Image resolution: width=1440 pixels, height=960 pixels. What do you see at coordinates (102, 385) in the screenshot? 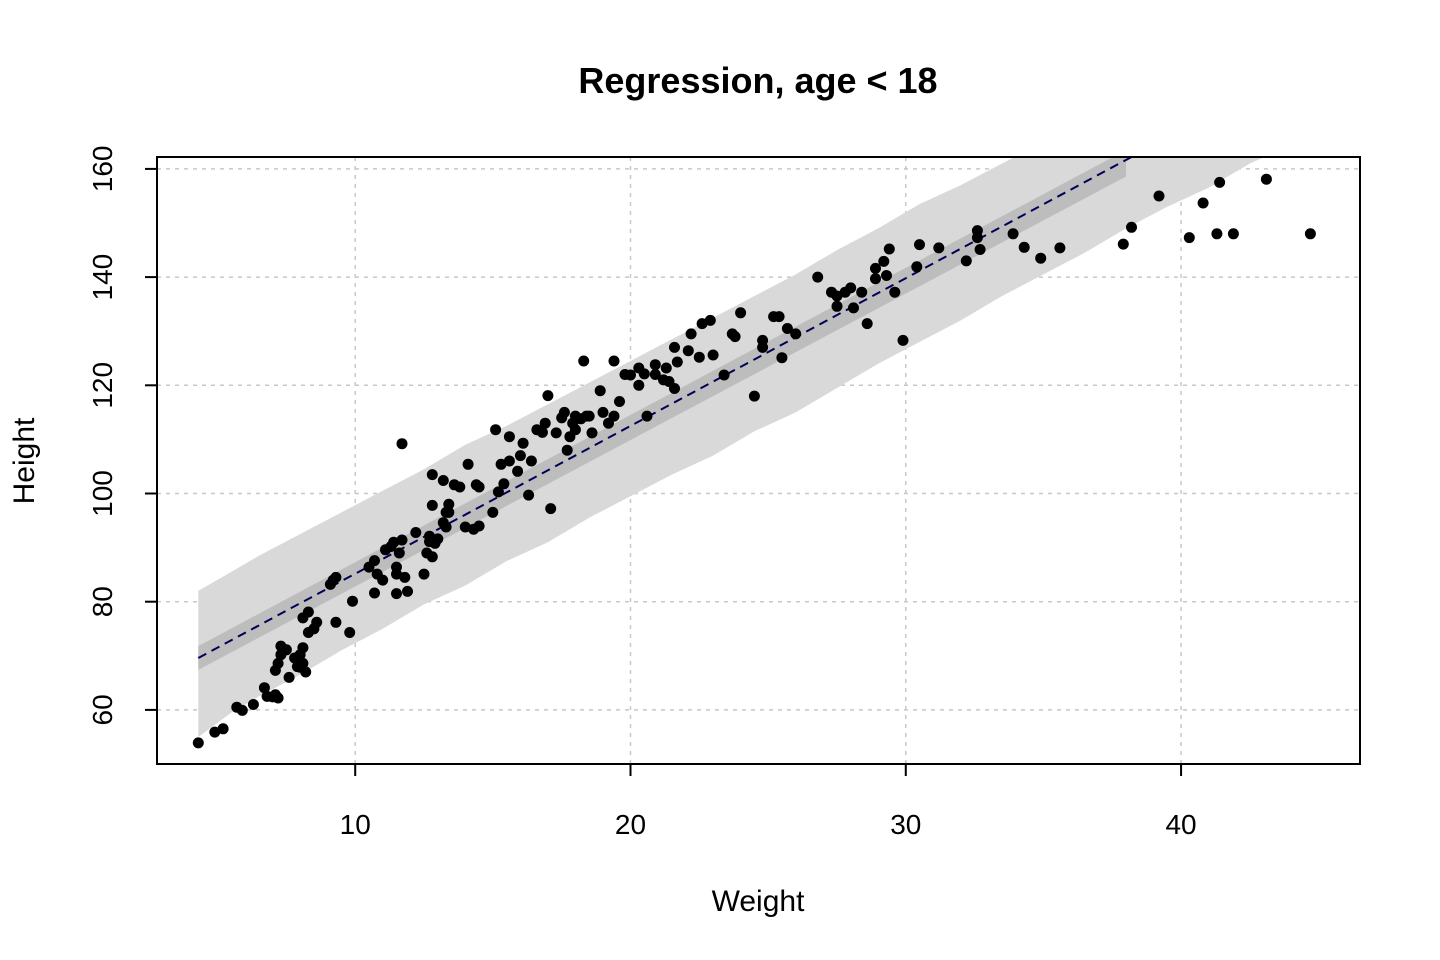
I see `y-tick-label: 120` at bounding box center [102, 385].